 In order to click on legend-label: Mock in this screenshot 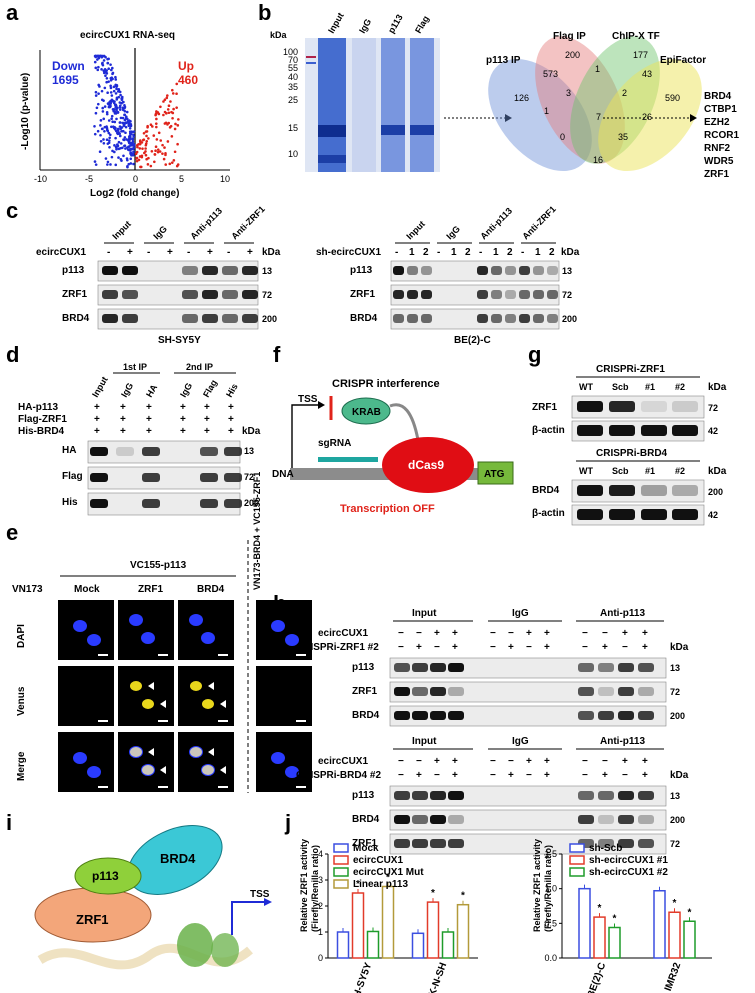, I will do `click(366, 848)`.